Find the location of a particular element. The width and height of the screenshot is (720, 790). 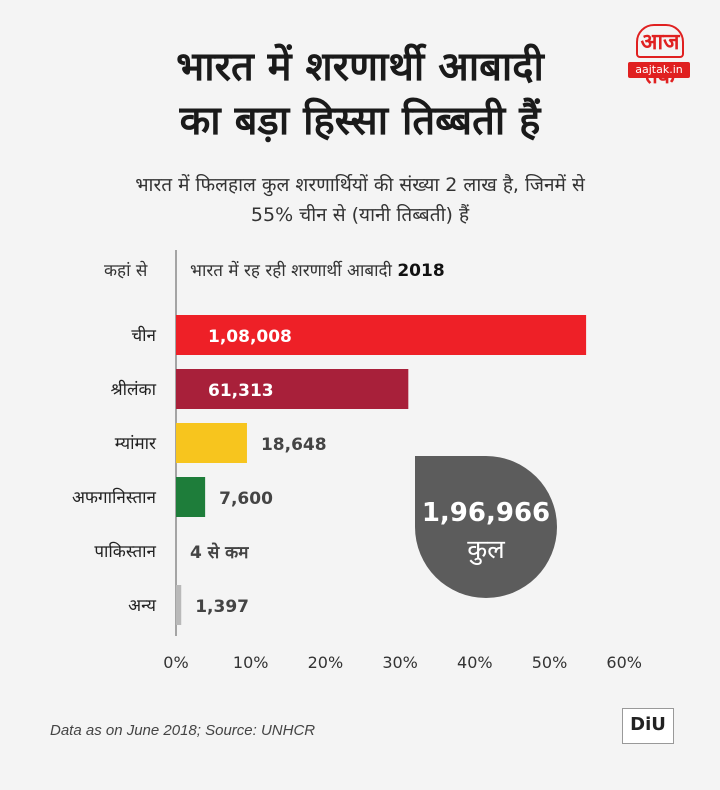

x-tick-label: 60% is located at coordinates (624, 662).